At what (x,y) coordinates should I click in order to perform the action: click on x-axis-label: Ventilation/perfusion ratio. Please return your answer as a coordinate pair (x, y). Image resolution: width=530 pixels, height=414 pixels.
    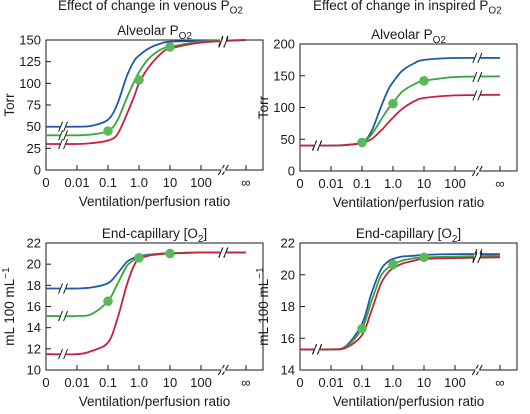
    Looking at the image, I should click on (155, 401).